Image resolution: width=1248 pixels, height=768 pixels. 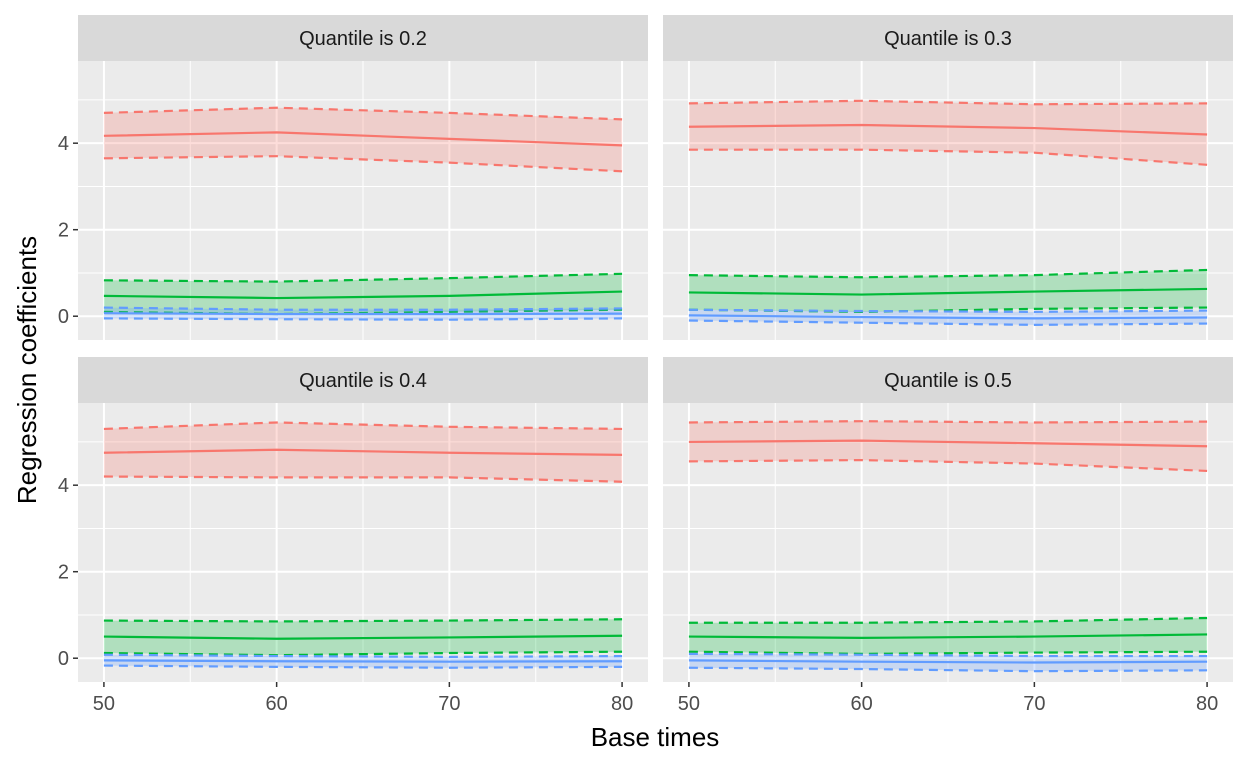 I want to click on facet-strip-label: Quantile is 0.2, so click(x=363, y=39).